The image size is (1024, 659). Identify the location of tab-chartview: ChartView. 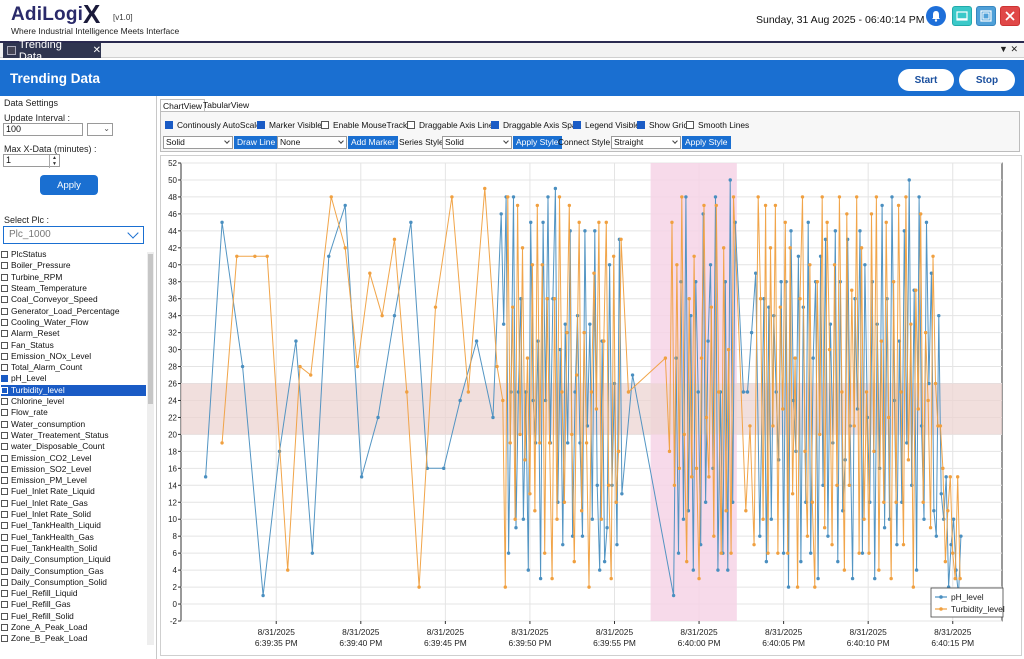
(183, 105).